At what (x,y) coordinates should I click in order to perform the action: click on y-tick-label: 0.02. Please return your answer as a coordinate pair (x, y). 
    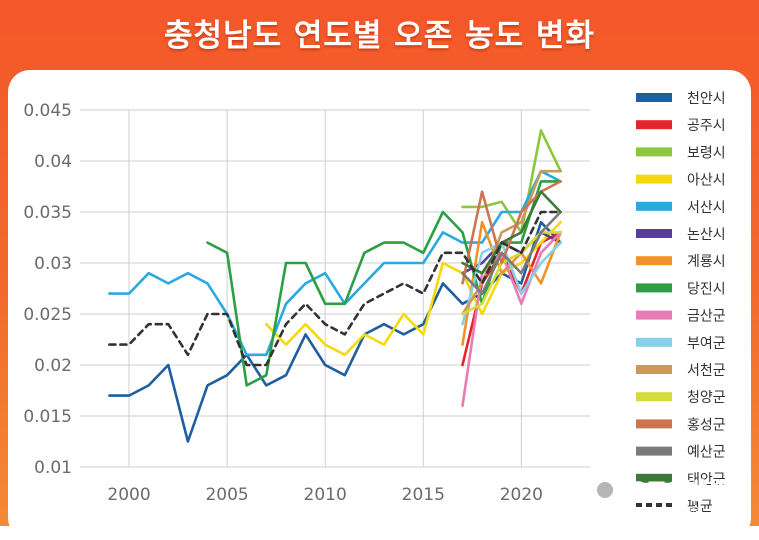
    Looking at the image, I should click on (53, 366).